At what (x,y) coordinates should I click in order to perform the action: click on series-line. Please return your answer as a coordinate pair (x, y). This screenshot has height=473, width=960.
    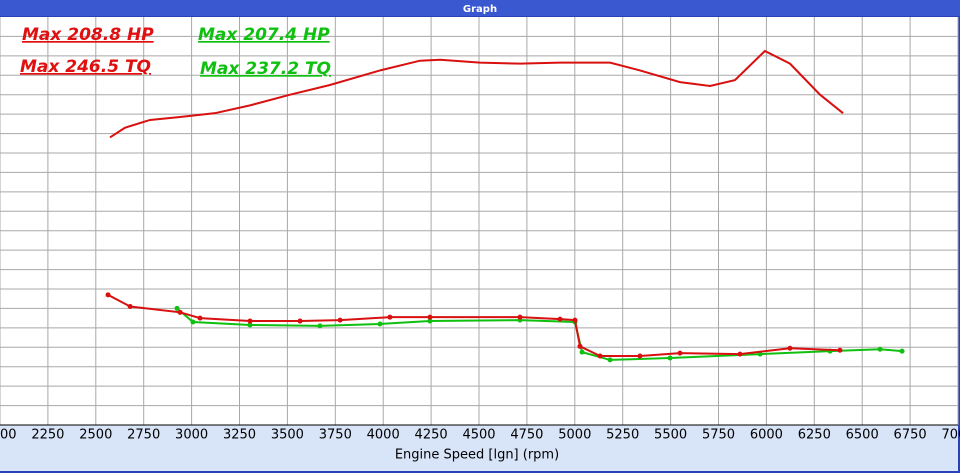
    Looking at the image, I should click on (476, 94).